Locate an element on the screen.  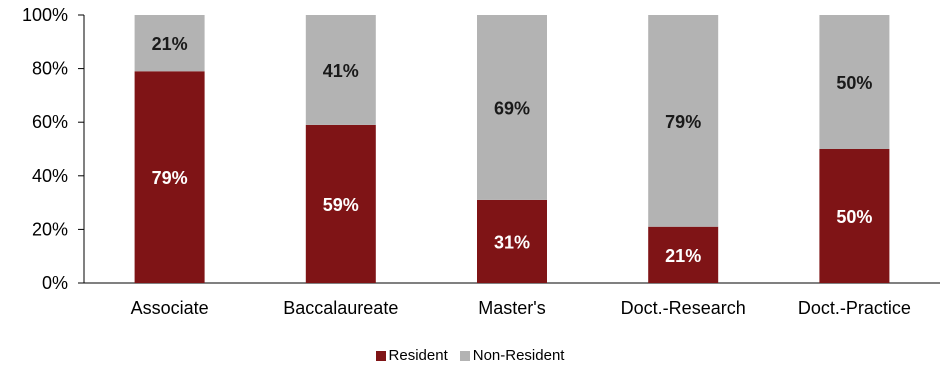
data-label-non-resident: 50% is located at coordinates (854, 83).